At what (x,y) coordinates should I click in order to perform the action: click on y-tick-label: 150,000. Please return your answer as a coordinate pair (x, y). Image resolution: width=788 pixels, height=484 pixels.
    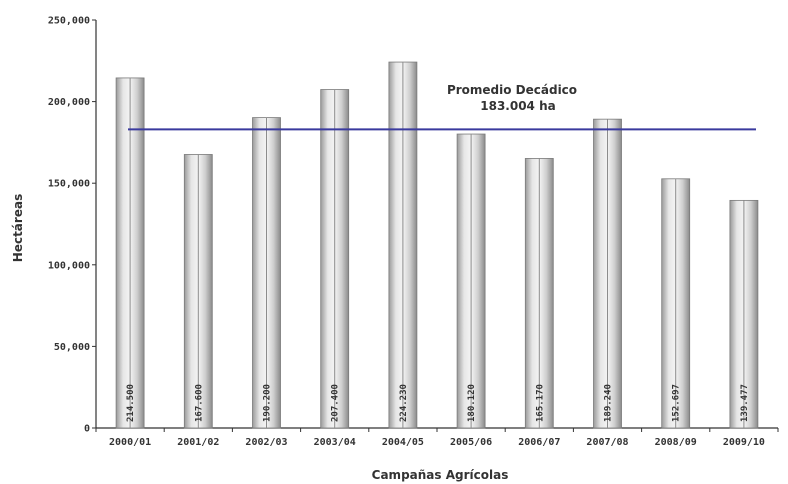
    Looking at the image, I should click on (69, 184).